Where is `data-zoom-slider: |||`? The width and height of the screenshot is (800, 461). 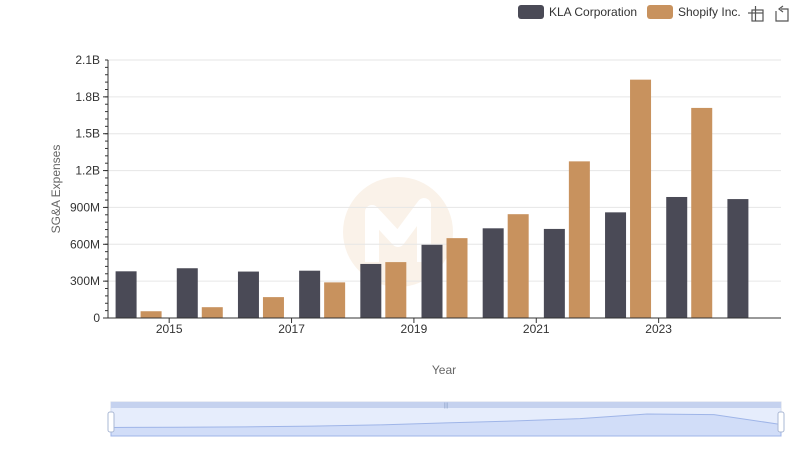 data-zoom-slider: ||| is located at coordinates (446, 419).